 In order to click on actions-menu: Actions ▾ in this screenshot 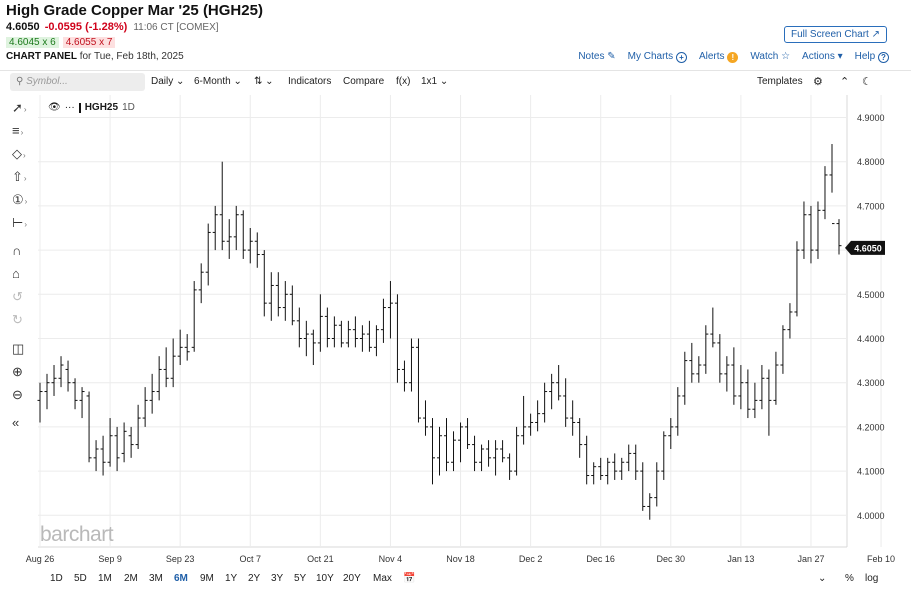, I will do `click(822, 57)`.